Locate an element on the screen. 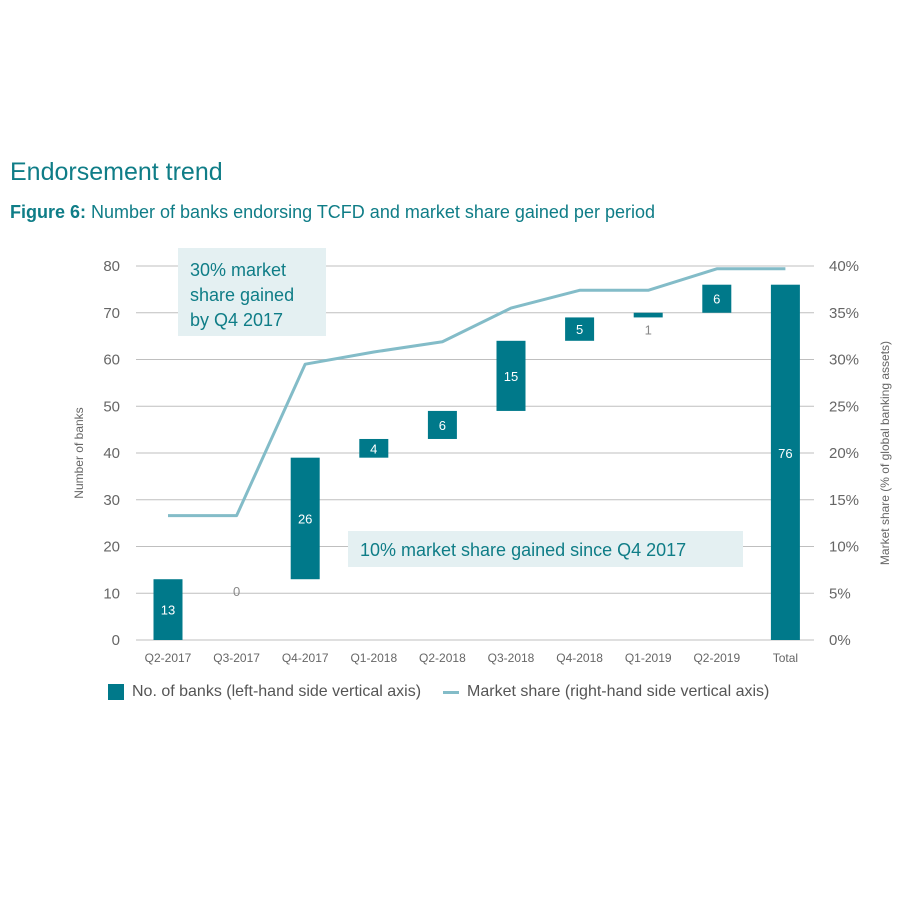 This screenshot has height=897, width=911. bar-value-label: 1 is located at coordinates (648, 329).